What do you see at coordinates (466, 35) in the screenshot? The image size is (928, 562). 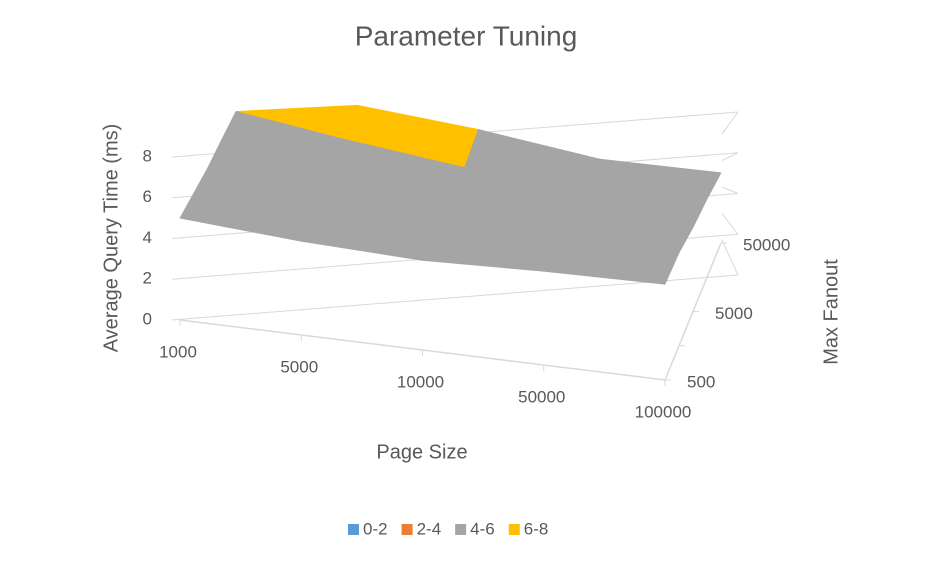 I see `chart-title: Parameter Tuning` at bounding box center [466, 35].